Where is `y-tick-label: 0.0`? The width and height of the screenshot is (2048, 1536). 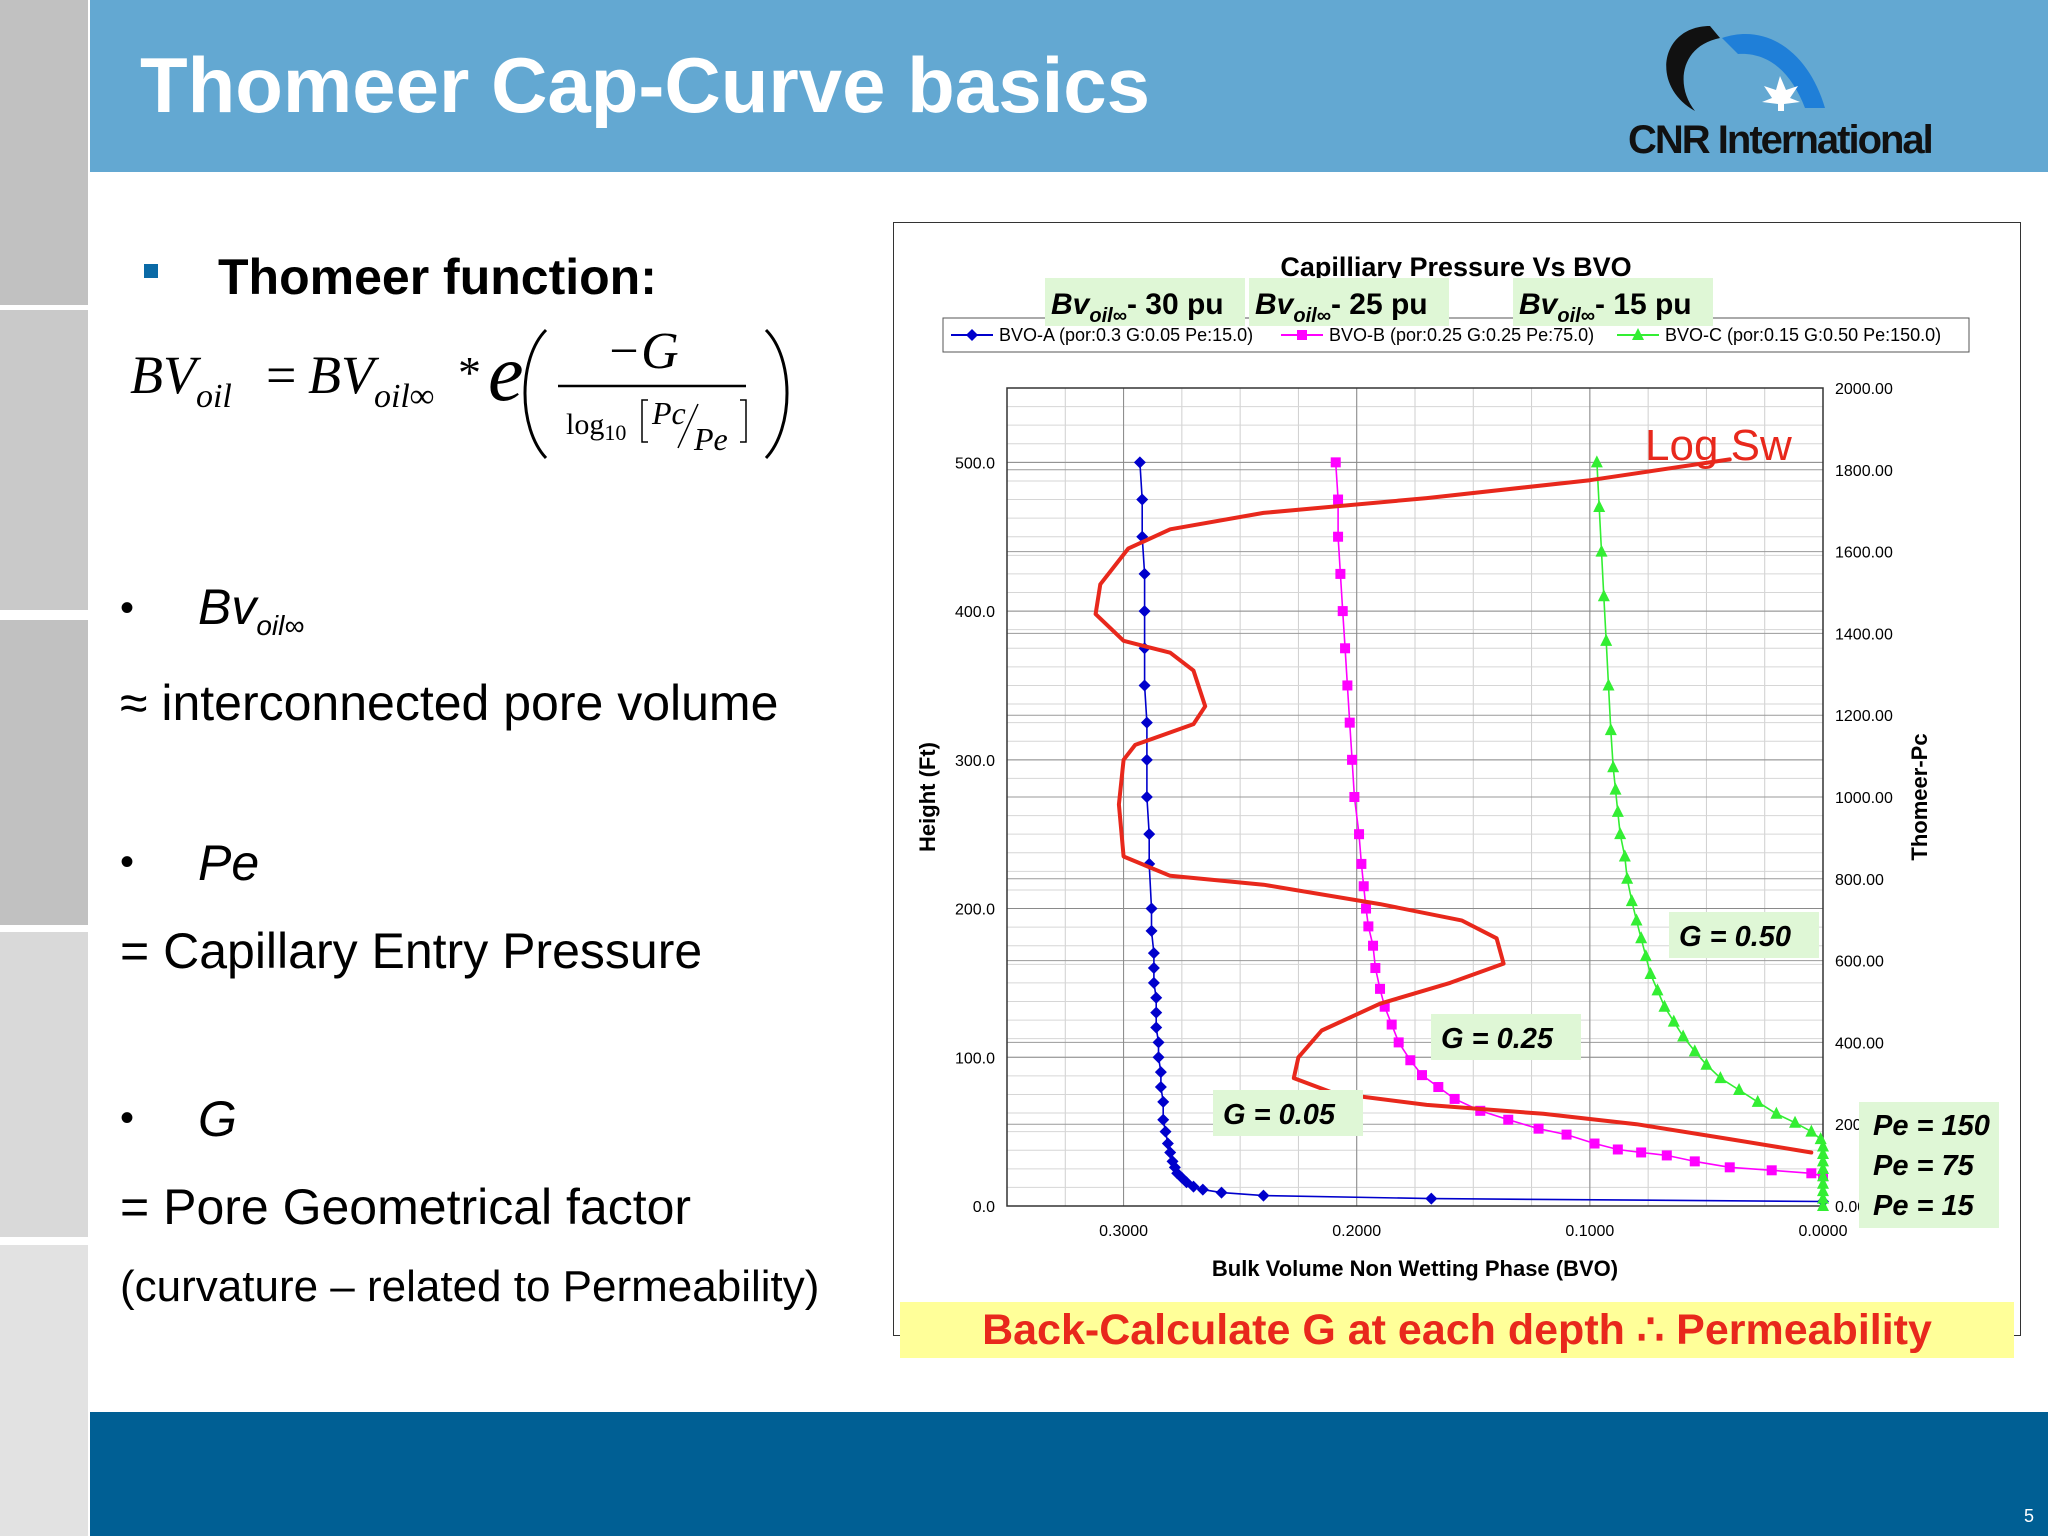
y-tick-label: 0.0 is located at coordinates (984, 1207).